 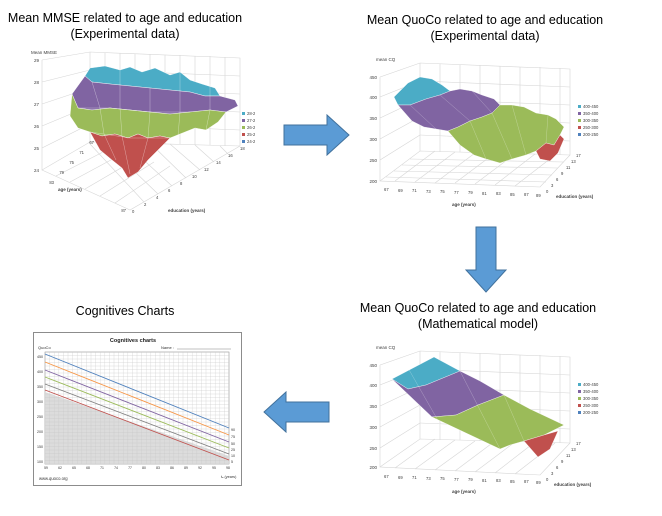 I want to click on quoco-exp-age-tick: 79, so click(x=470, y=192).